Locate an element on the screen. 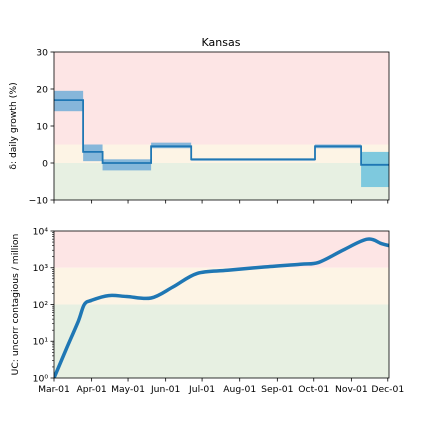 The height and width of the screenshot is (432, 432). chart-title: Kansas is located at coordinates (221, 42).